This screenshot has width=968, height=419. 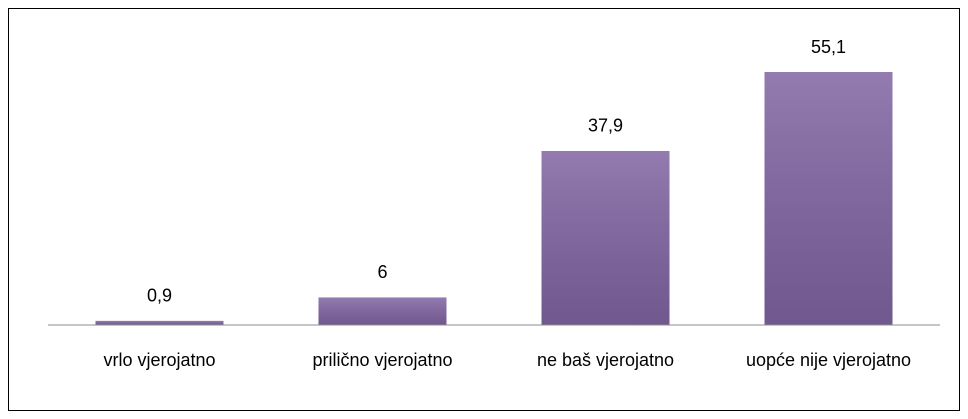 I want to click on data-label: 0,9, so click(x=159, y=296).